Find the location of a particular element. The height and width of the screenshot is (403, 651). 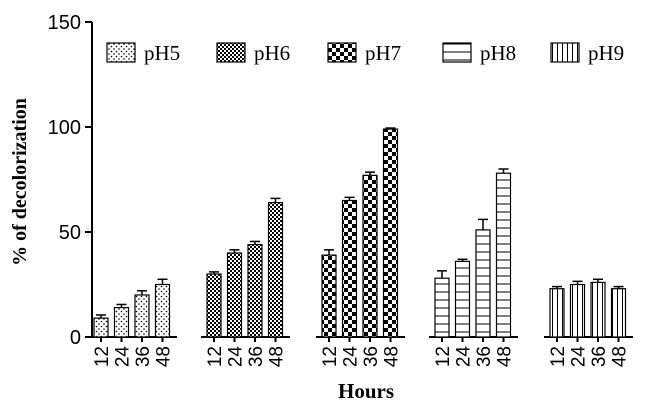

legend-swatch-ph6 is located at coordinates (231, 52).